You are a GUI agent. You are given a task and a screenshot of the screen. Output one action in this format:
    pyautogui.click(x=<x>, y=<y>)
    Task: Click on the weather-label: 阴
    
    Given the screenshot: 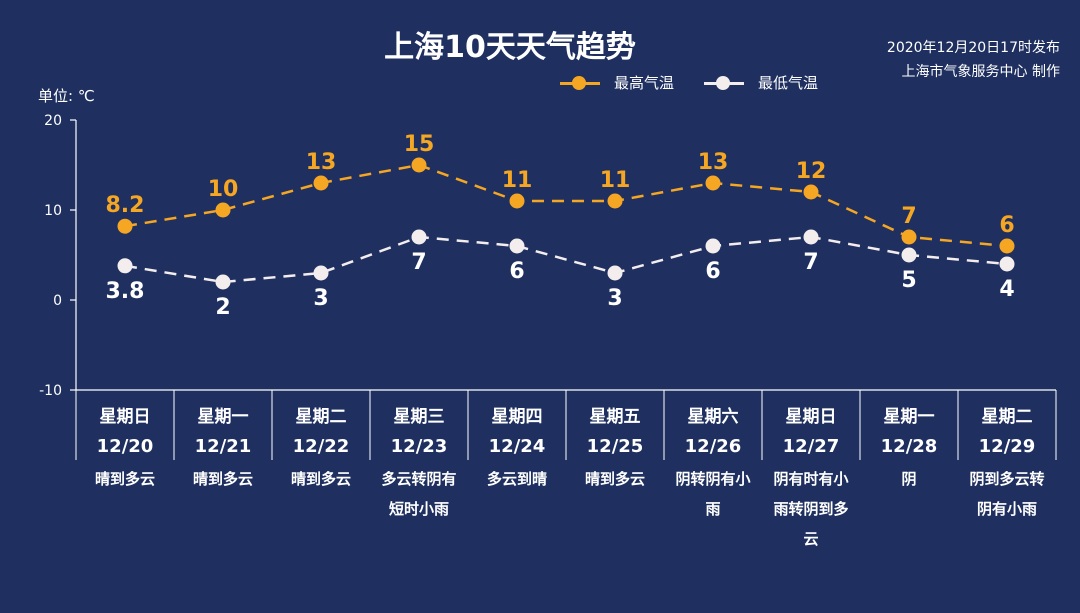 What is the action you would take?
    pyautogui.click(x=908, y=479)
    